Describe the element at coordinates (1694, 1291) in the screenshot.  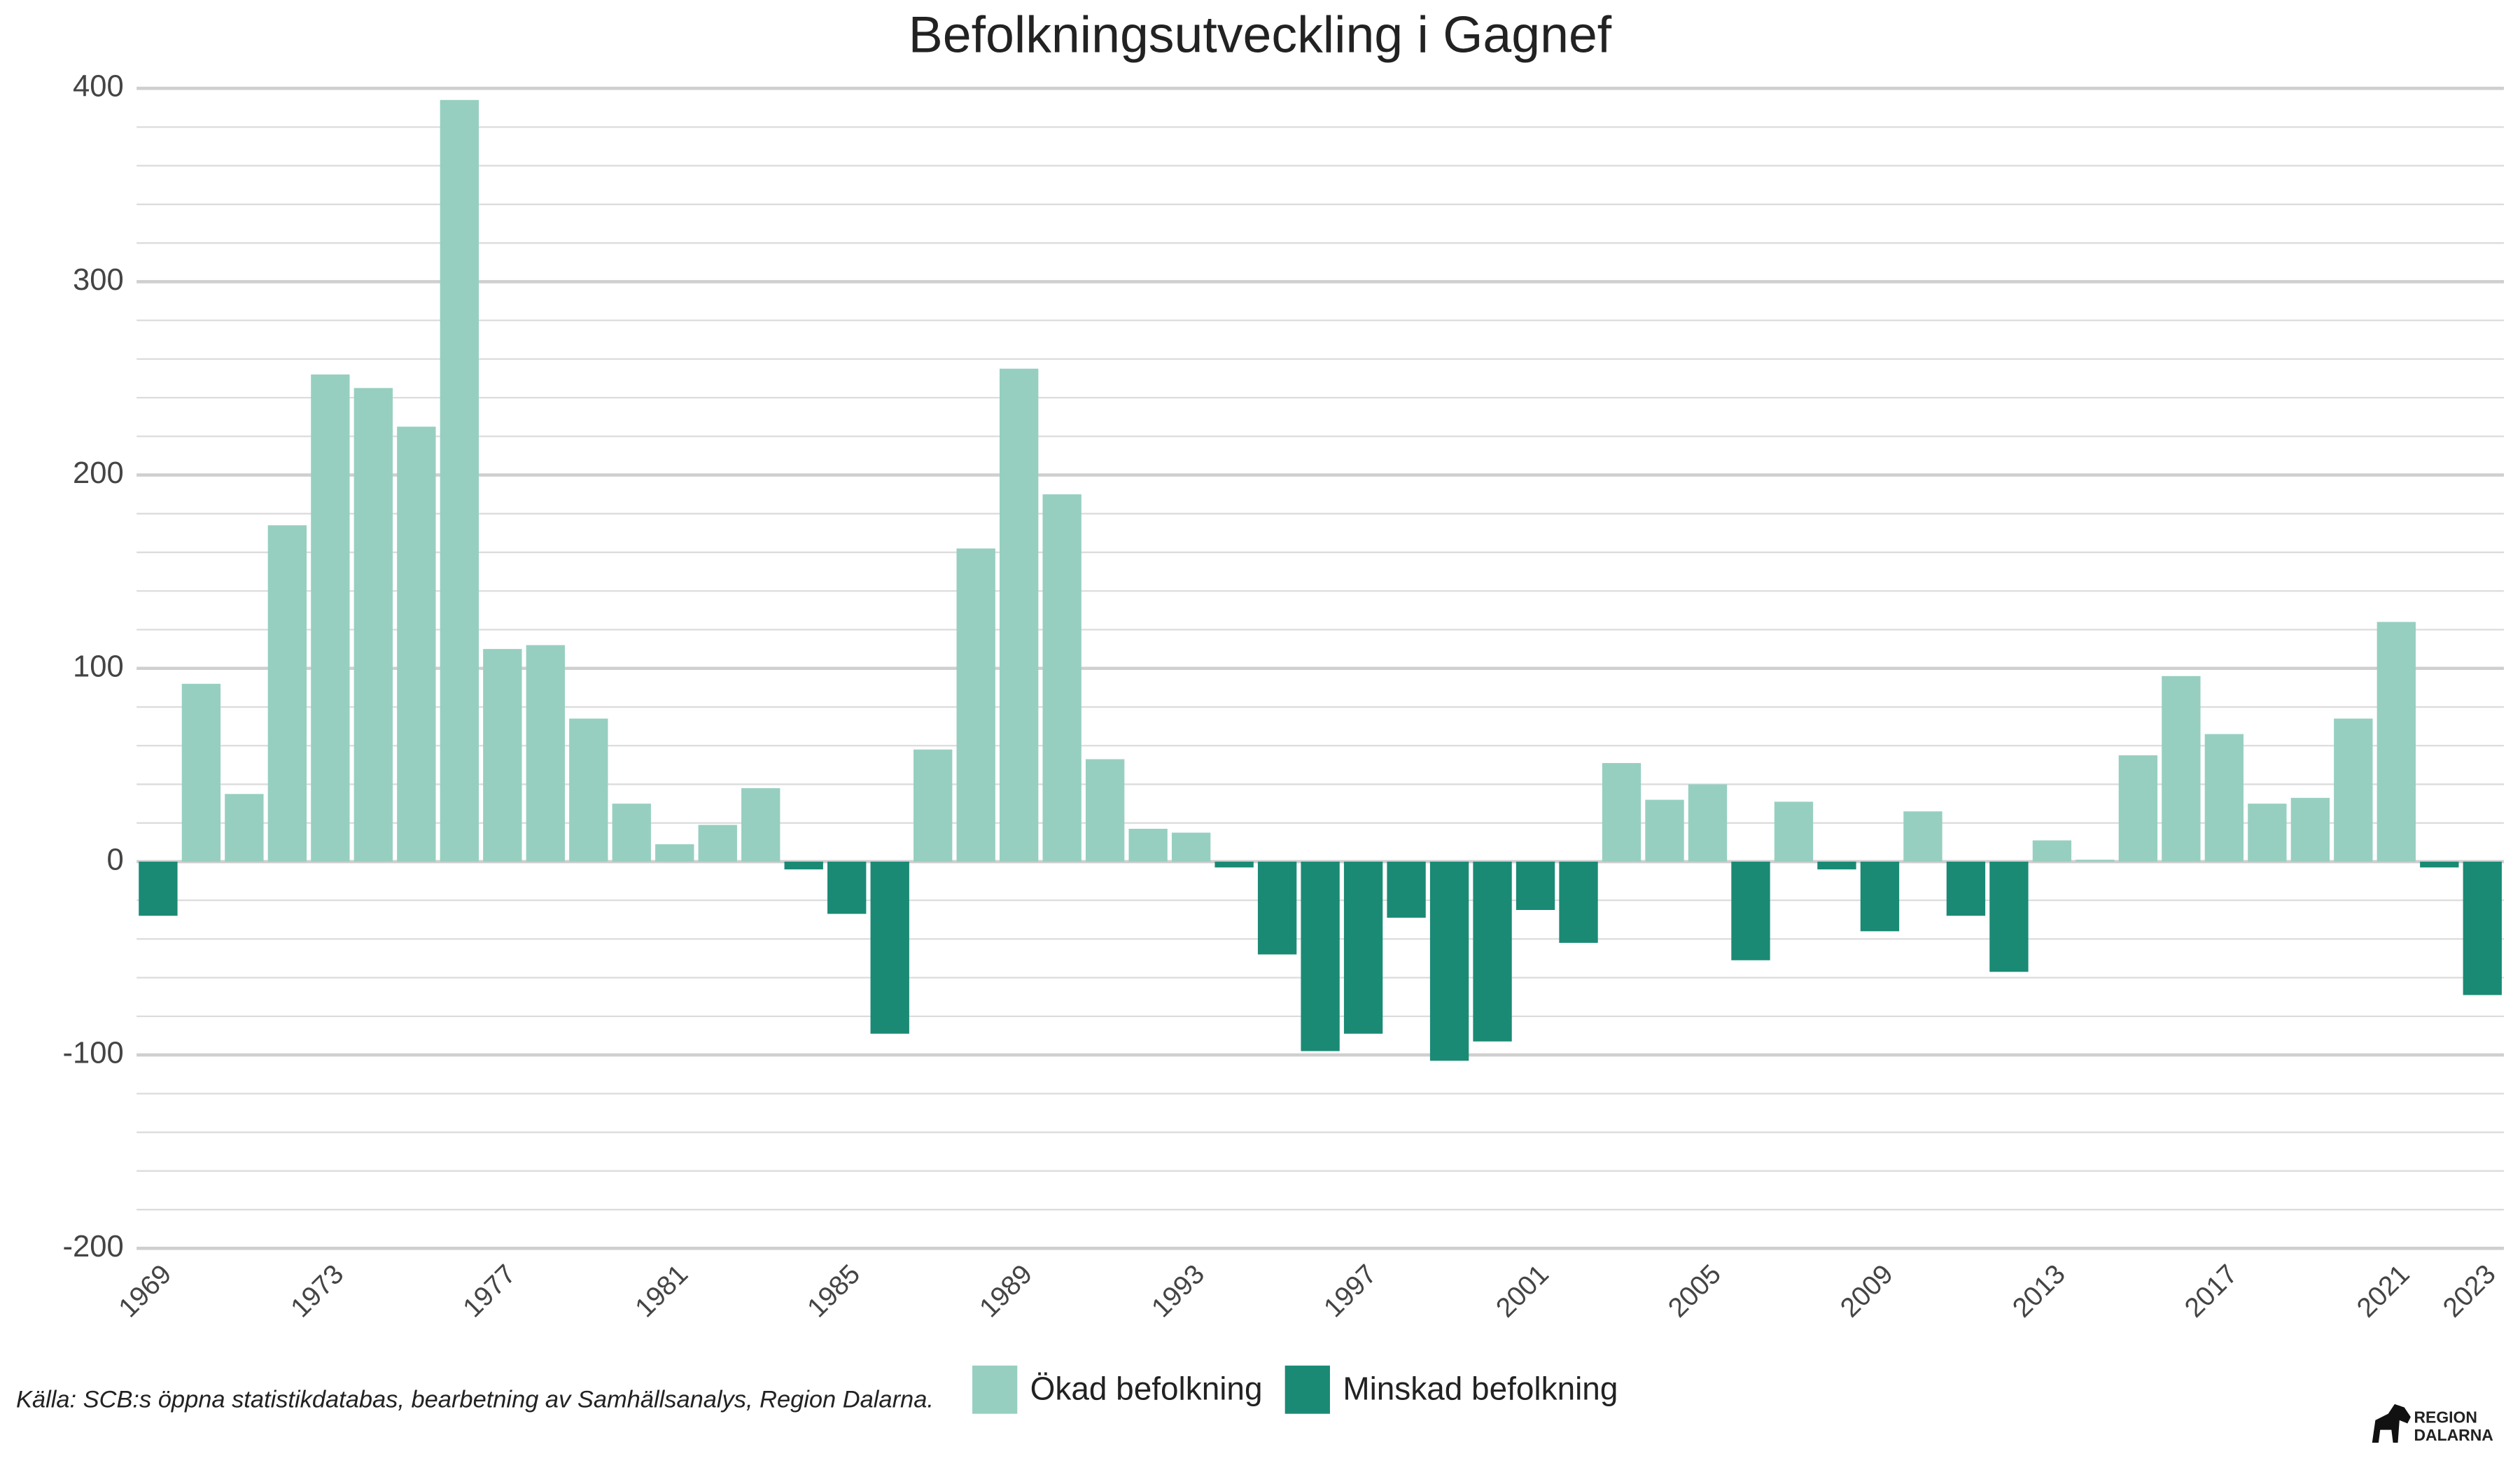
I see `x-tick-label: 2005` at that location.